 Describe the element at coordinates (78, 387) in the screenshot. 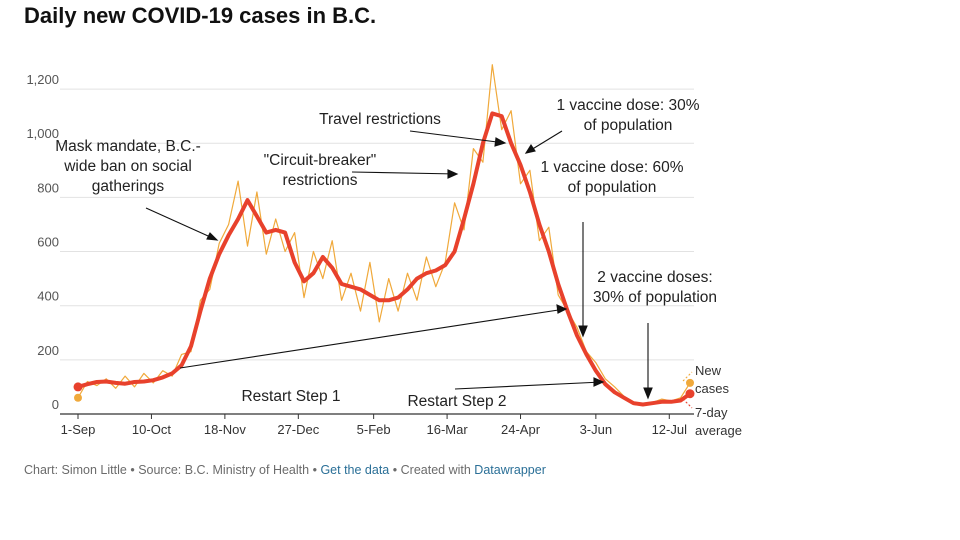

I see `average-start-point` at that location.